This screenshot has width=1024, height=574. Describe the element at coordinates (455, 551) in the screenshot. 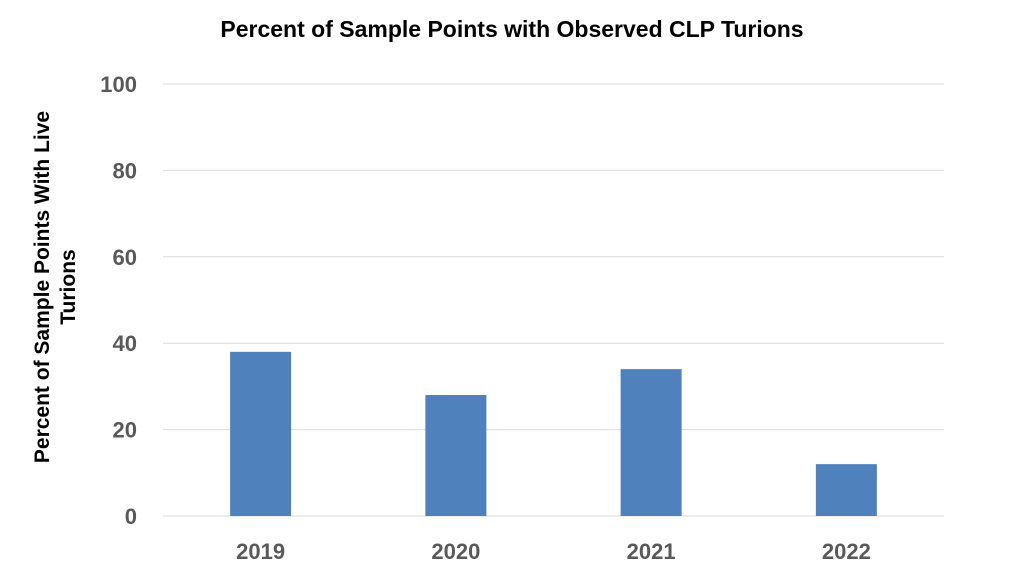

I see `x-tick-label-2020: 2020` at that location.